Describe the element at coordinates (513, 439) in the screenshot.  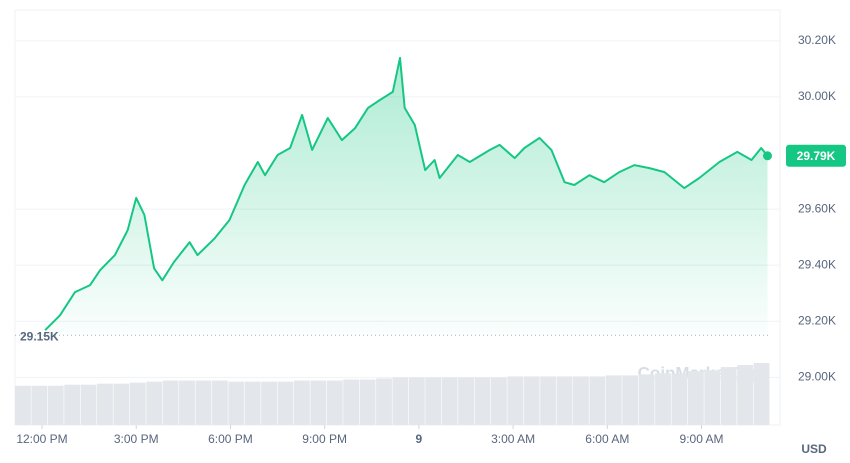
I see `x-tick-label: 3:00 AM` at that location.